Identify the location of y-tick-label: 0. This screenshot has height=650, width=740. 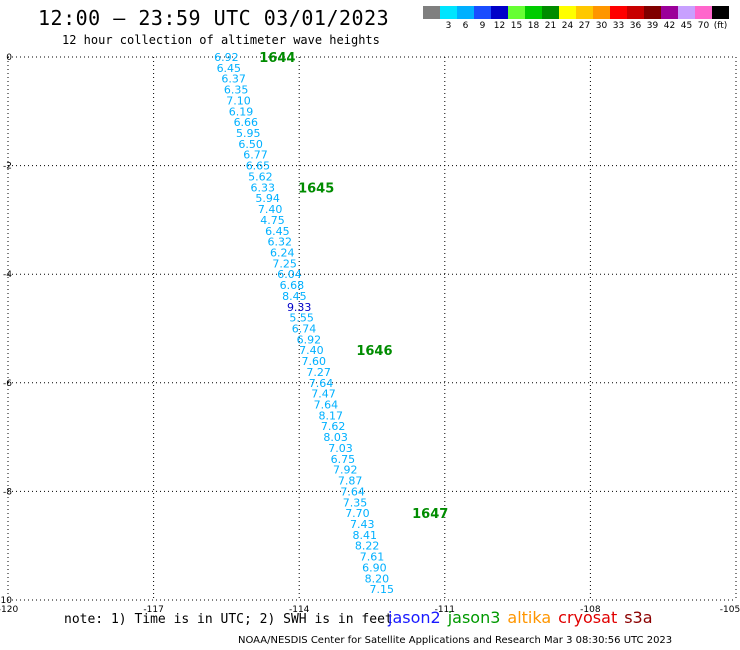
(9, 58).